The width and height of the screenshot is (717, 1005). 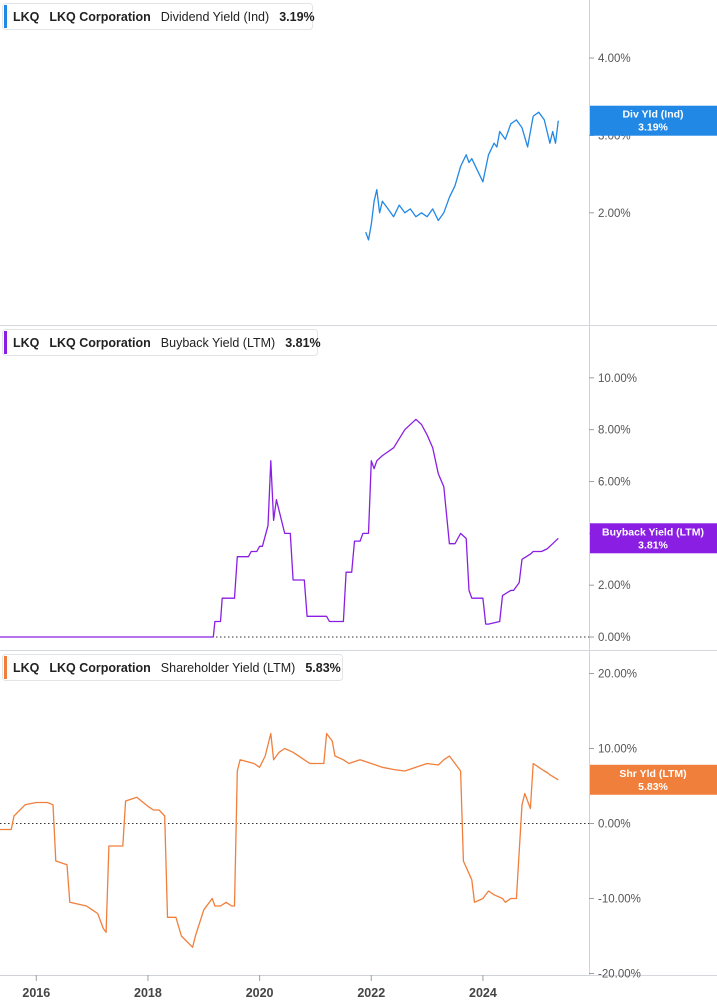 What do you see at coordinates (617, 675) in the screenshot?
I see `y-tick-label: 20.00%` at bounding box center [617, 675].